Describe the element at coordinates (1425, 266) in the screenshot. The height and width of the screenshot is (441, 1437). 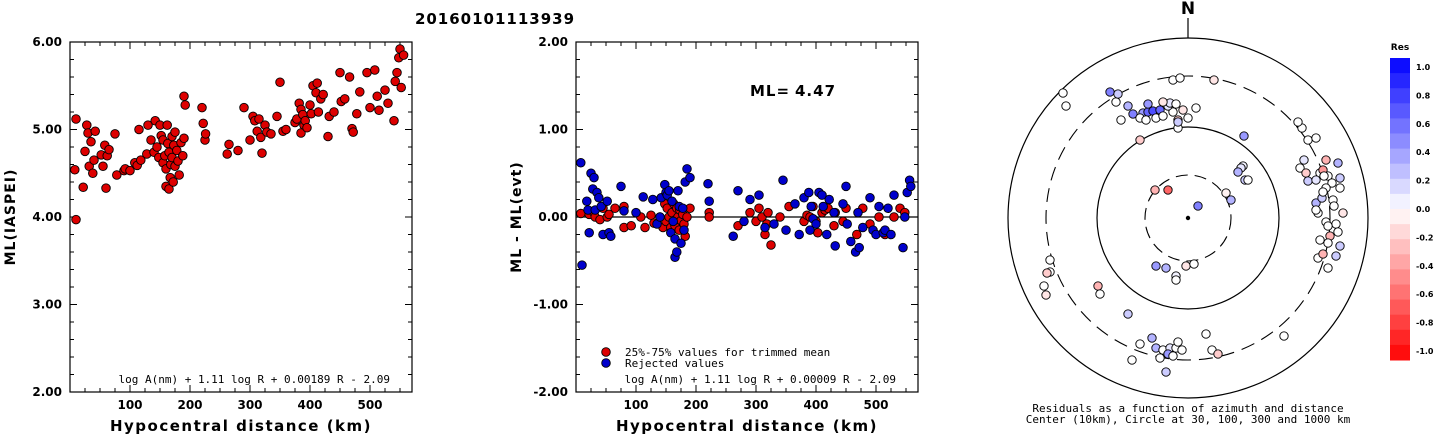
I see `colorbar-tick-label: -0.4` at that location.